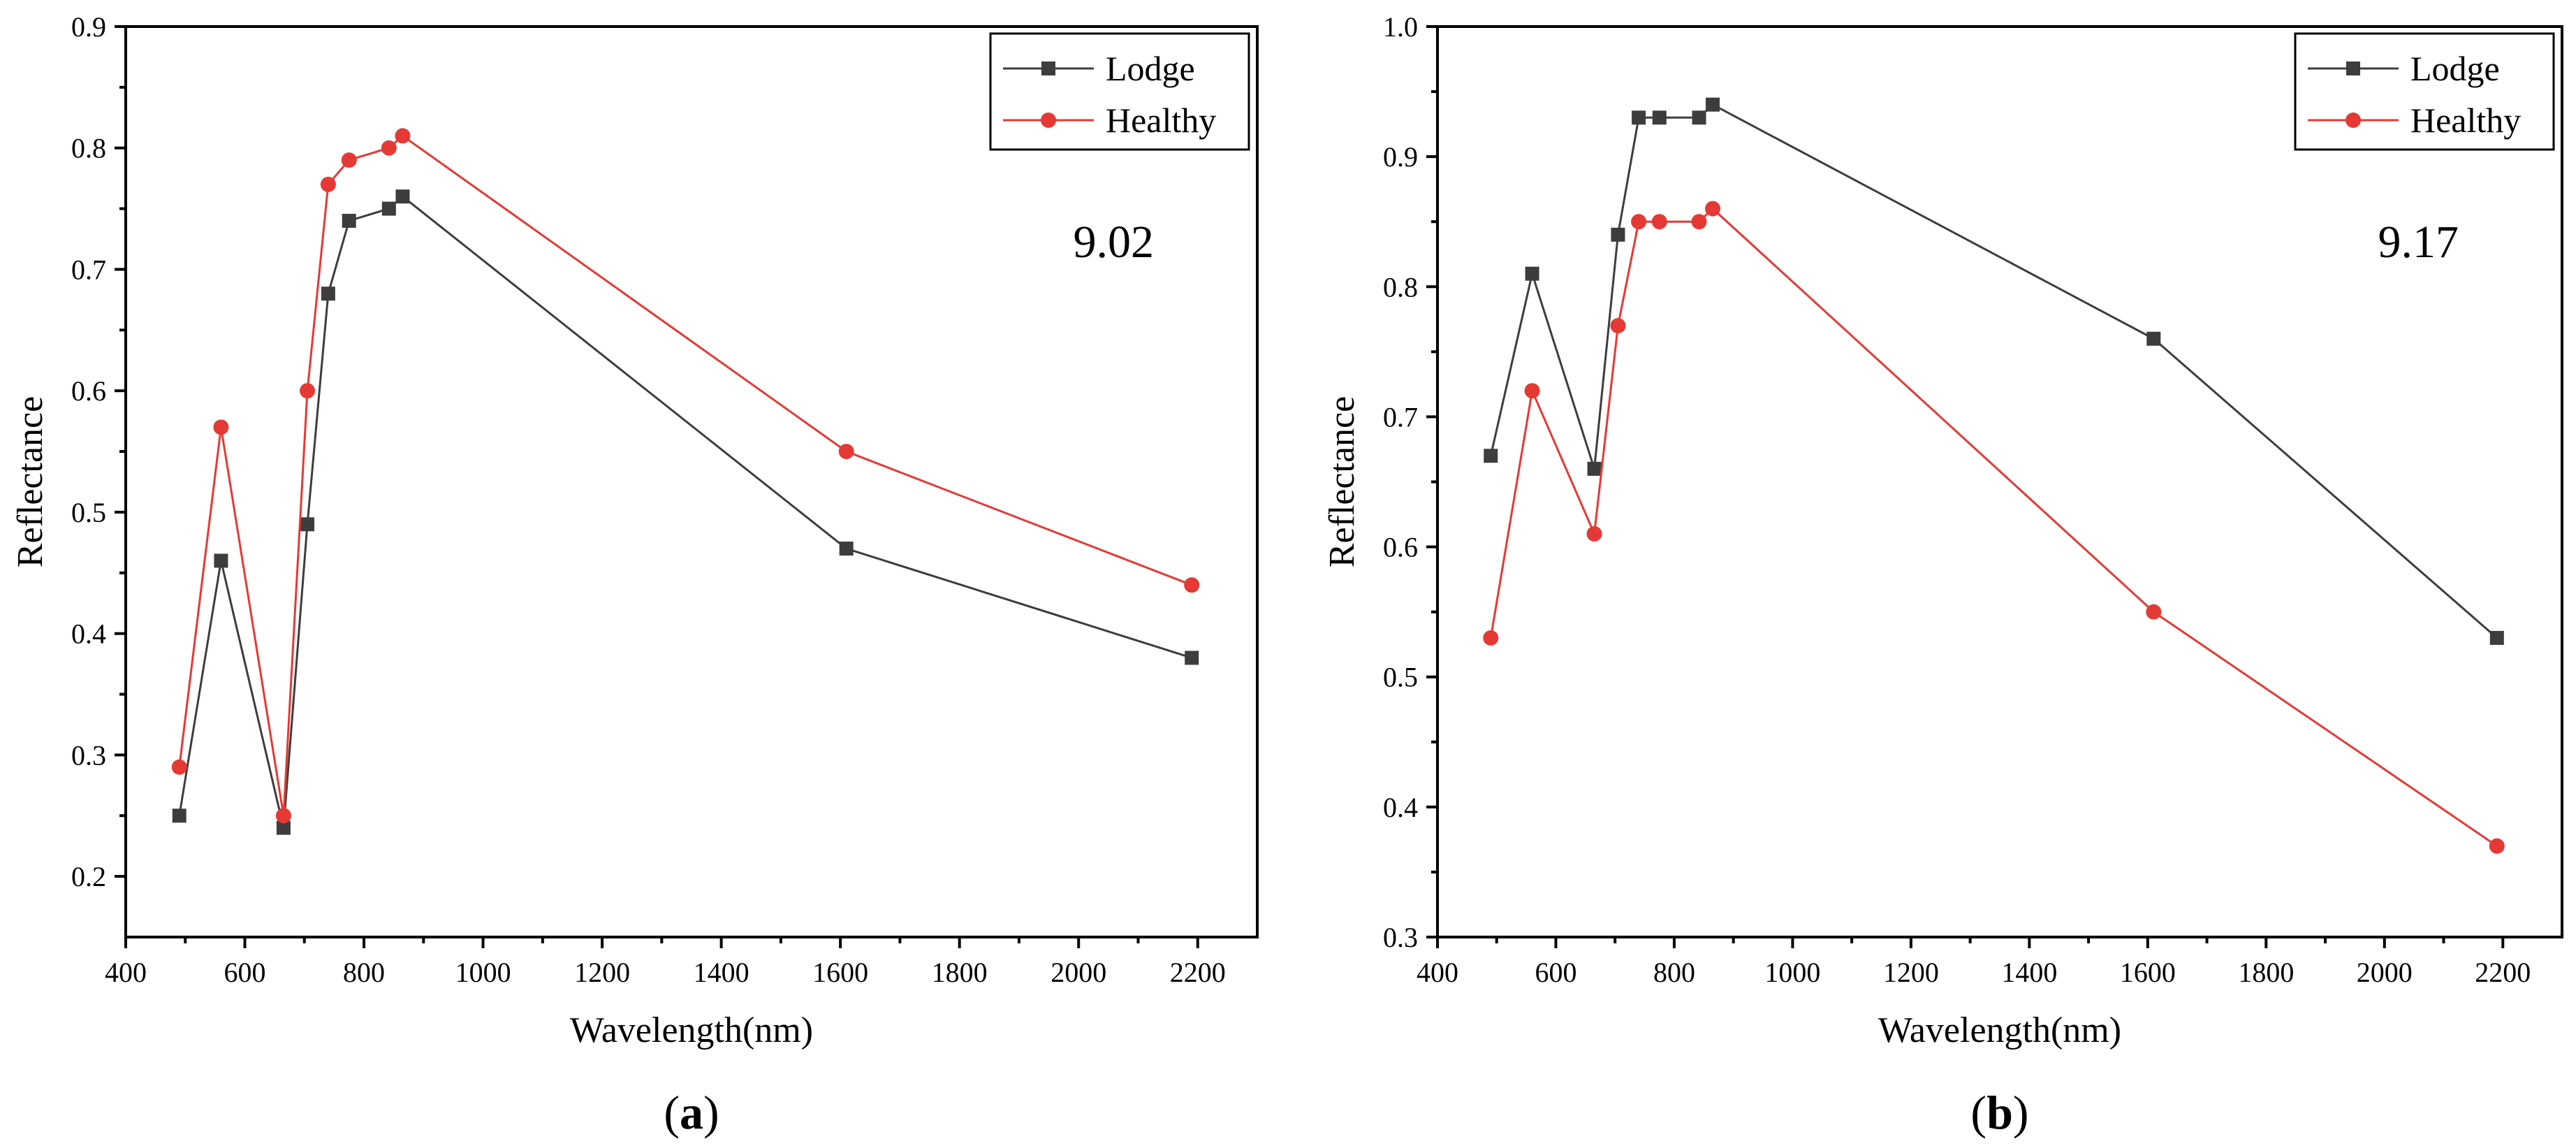 The image size is (2576, 1146). I want to click on panel-label-letter: a, so click(691, 1112).